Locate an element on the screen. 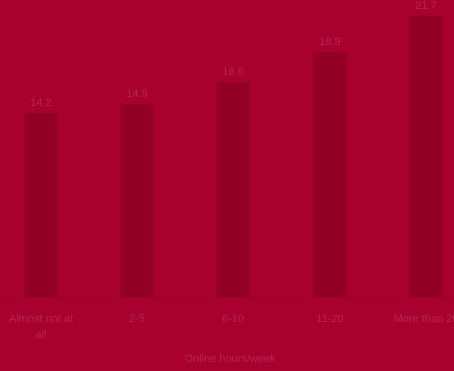 This screenshot has height=371, width=454. bar-value-label-3: 16.6 is located at coordinates (232, 72).